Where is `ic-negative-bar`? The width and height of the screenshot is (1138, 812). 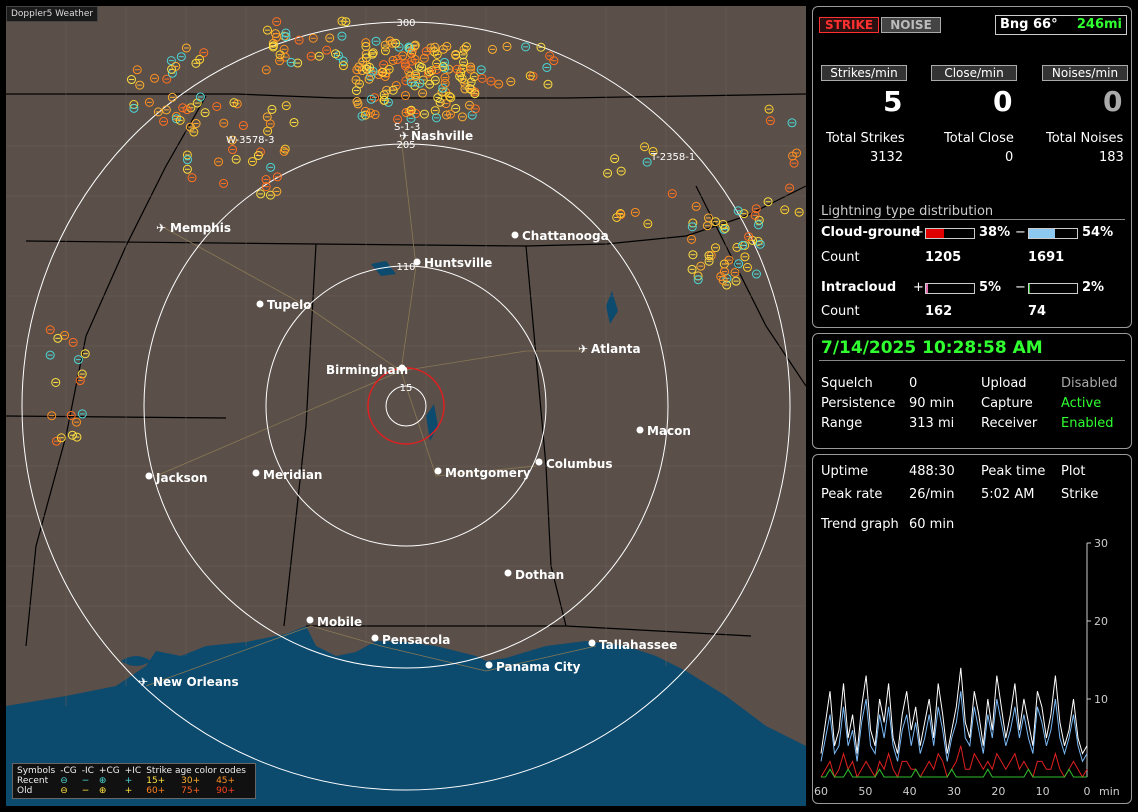
ic-negative-bar is located at coordinates (1053, 288).